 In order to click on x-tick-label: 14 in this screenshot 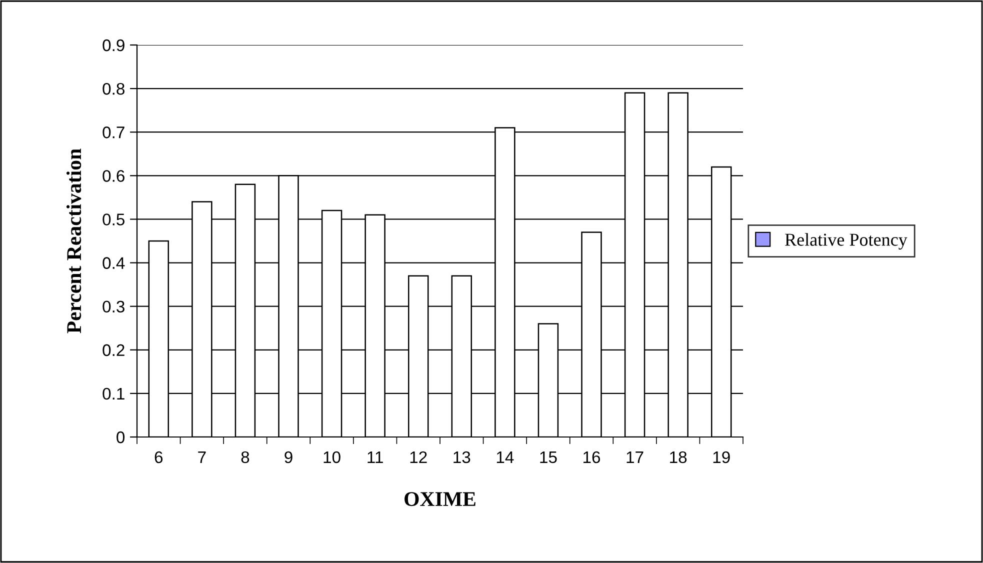, I will do `click(505, 457)`.